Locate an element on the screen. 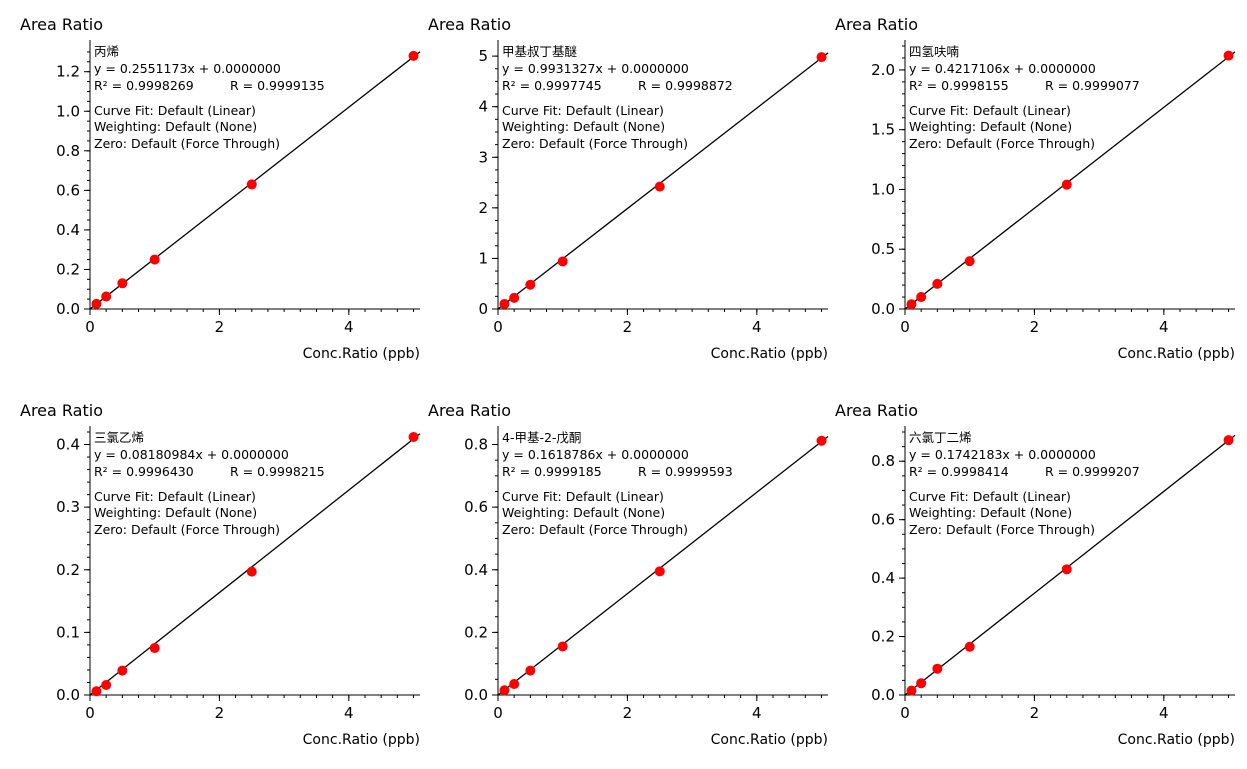 The width and height of the screenshot is (1247, 769). compound-name: 甲基叔丁基醚 is located at coordinates (540, 51).